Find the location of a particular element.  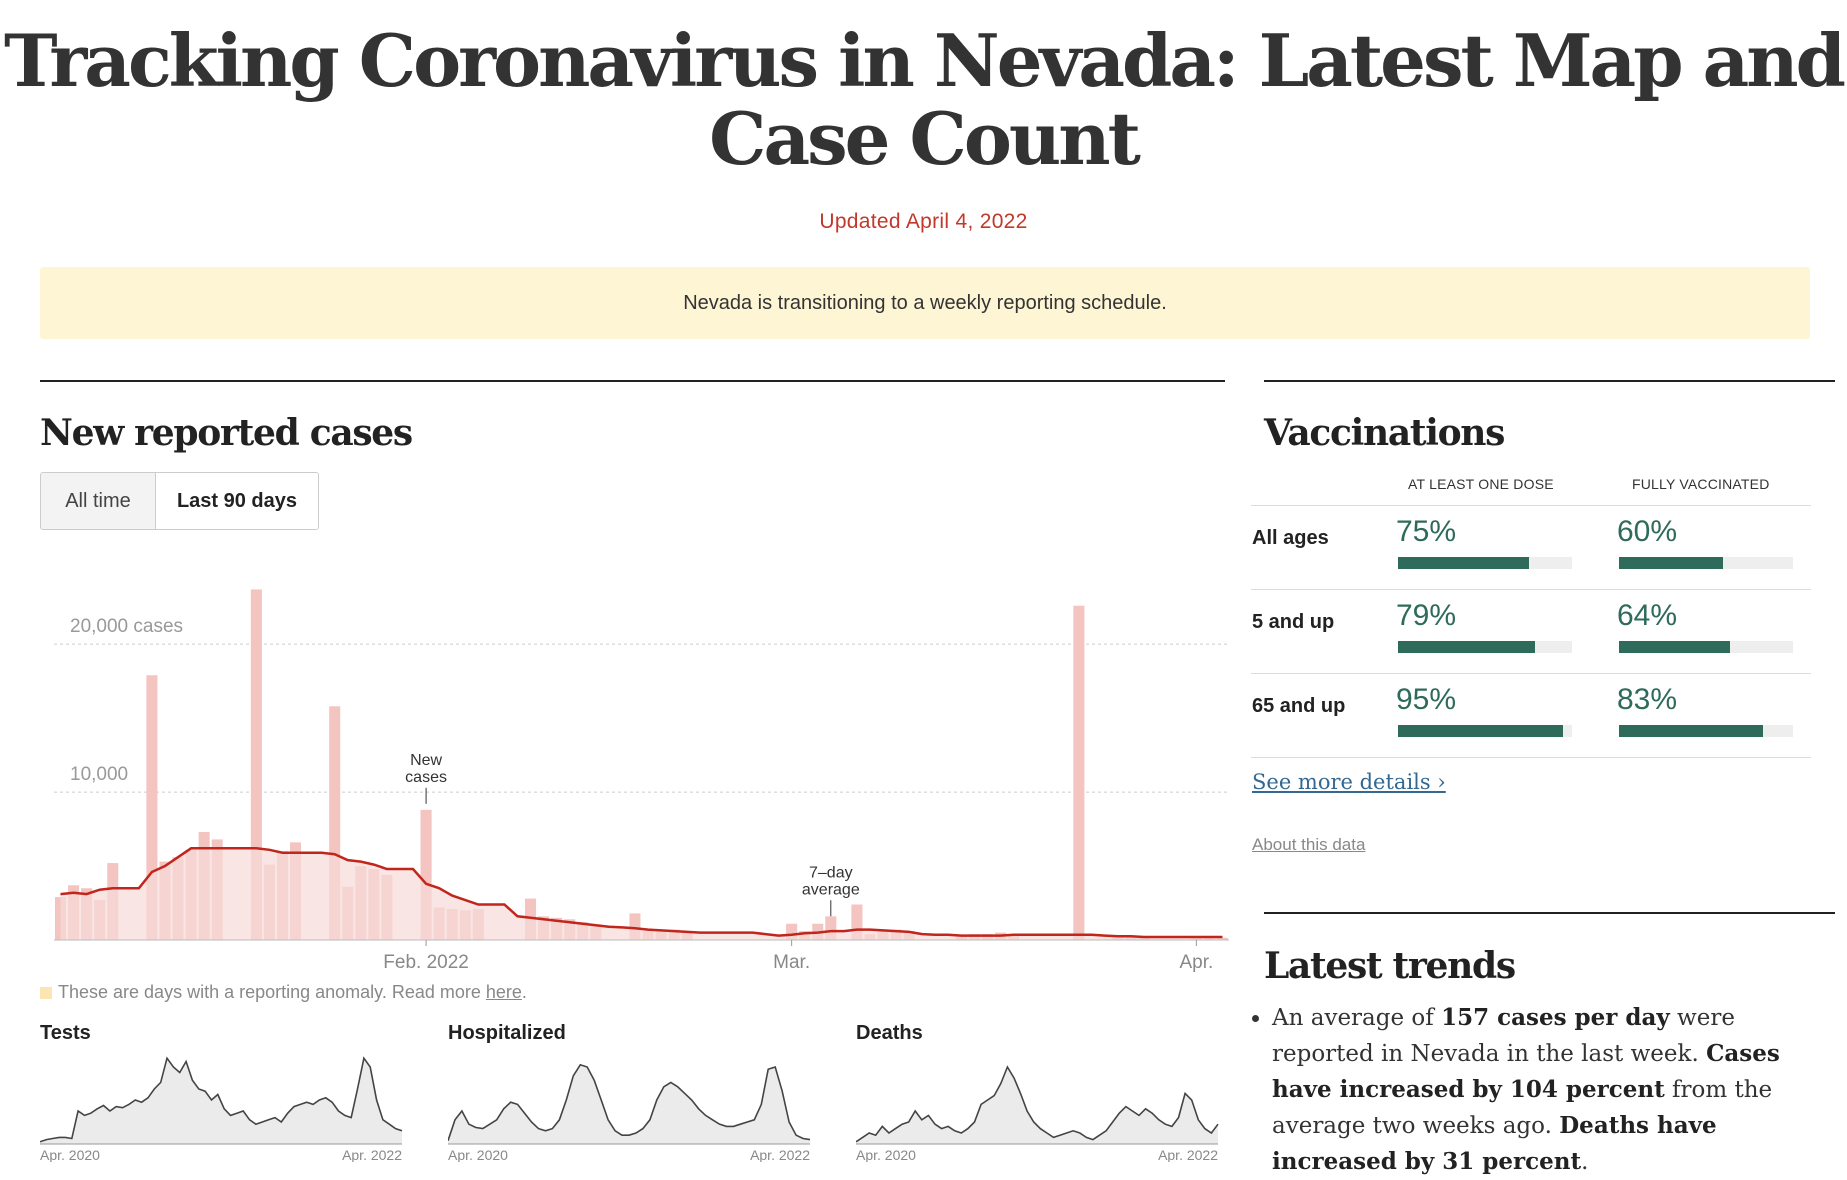

tests-sparkline: Apr. 2020 Apr. 2022 is located at coordinates (221, 1109).